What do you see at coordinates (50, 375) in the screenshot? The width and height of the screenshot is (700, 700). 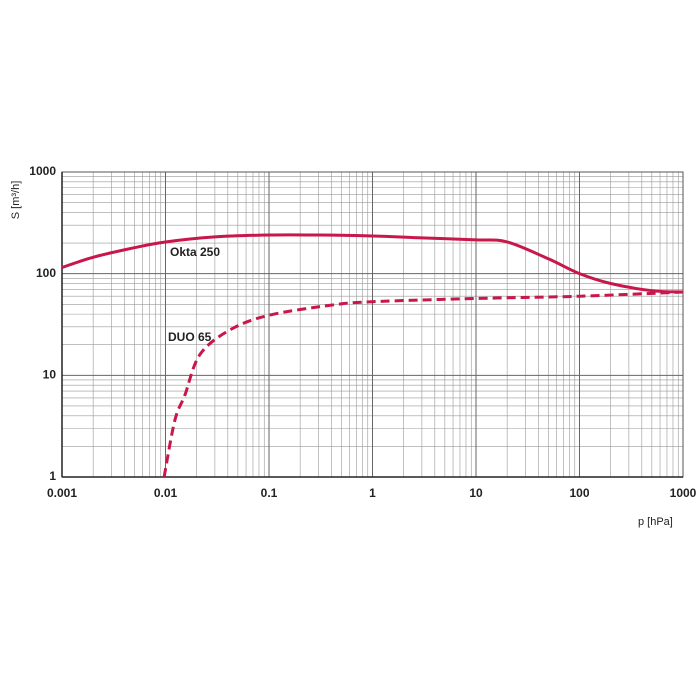 I see `y-tick-label: 10` at bounding box center [50, 375].